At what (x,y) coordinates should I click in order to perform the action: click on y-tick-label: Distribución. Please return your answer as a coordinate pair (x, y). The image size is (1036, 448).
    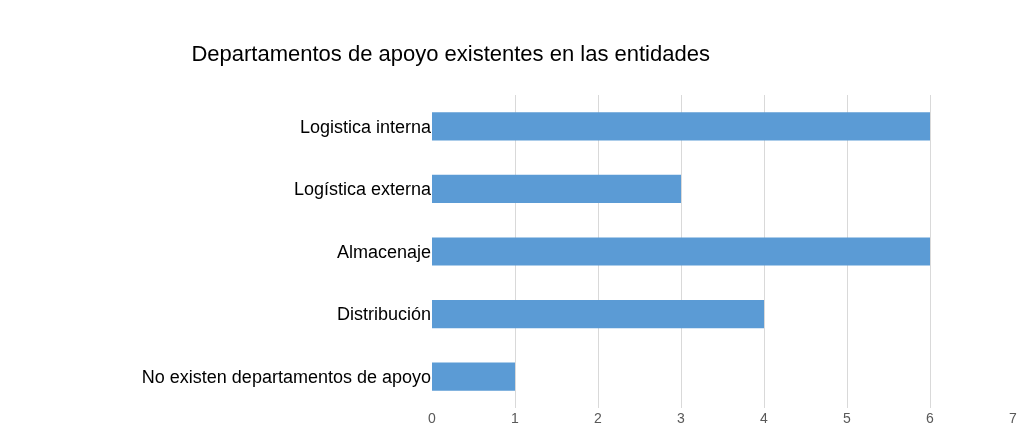
    Looking at the image, I should click on (383, 314).